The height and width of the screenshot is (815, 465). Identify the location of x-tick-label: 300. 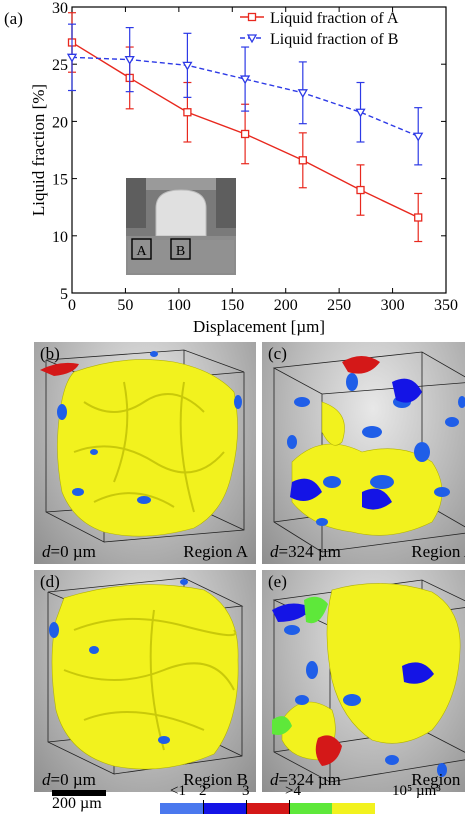
(393, 305).